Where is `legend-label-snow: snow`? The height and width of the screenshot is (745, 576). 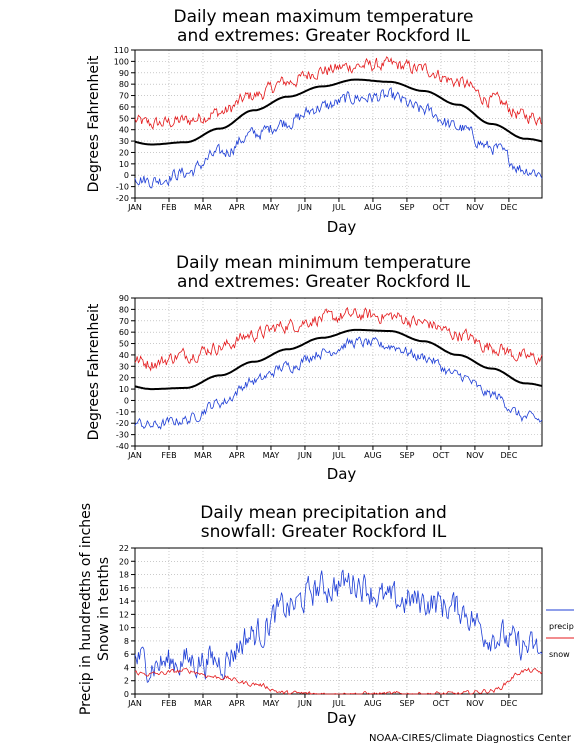
legend-label-snow: snow is located at coordinates (559, 654).